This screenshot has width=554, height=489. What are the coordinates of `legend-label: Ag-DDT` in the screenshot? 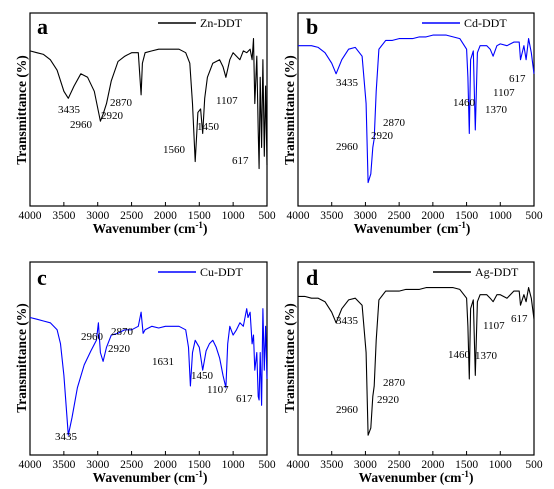 It's located at (497, 272).